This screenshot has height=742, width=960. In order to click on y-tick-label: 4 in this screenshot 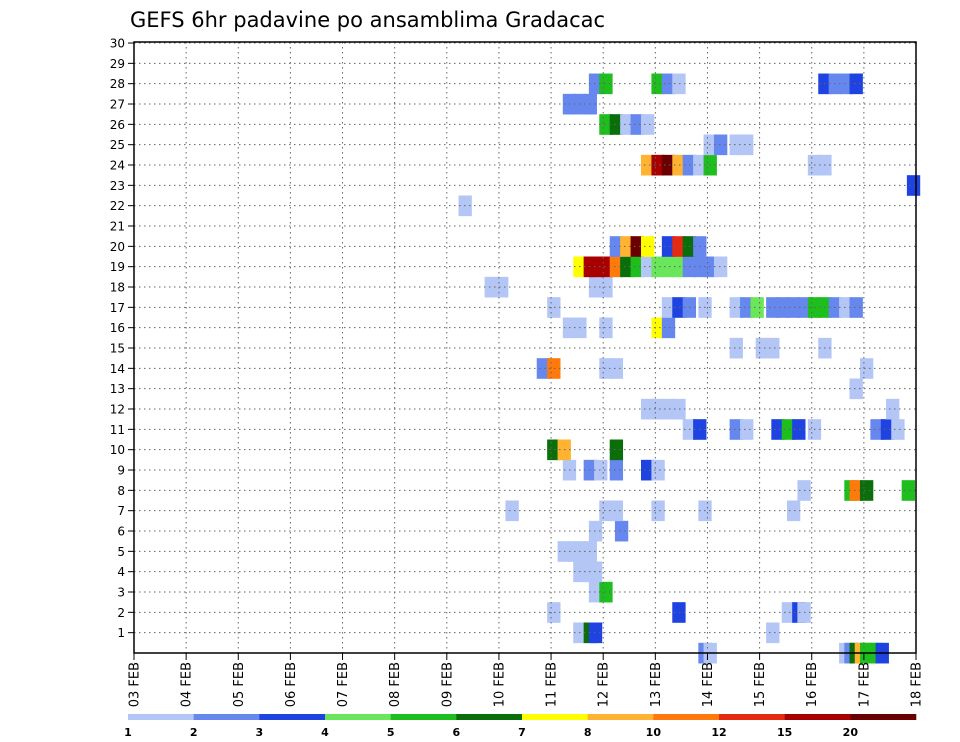, I will do `click(121, 572)`.